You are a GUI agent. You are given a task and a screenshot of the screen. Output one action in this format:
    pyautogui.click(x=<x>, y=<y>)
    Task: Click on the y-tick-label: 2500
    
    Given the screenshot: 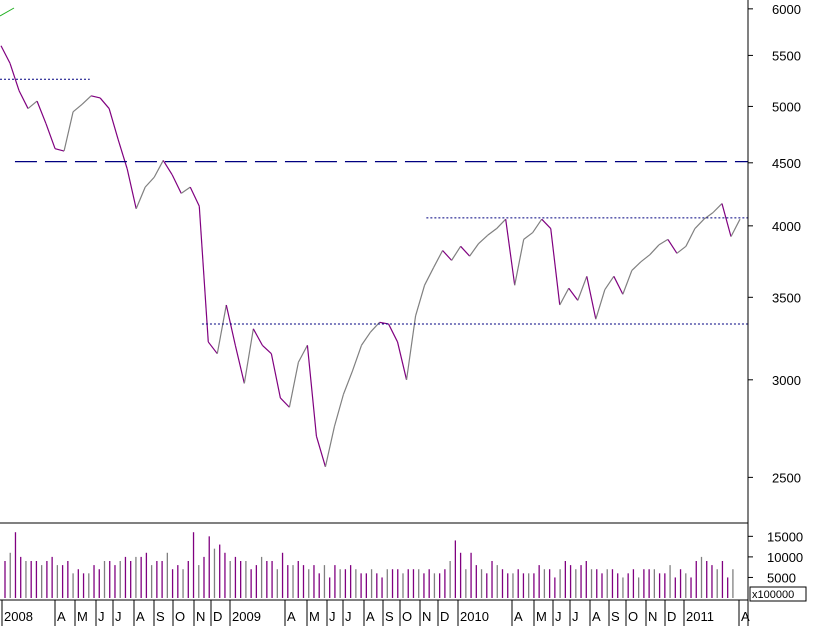 What is the action you would take?
    pyautogui.click(x=786, y=477)
    